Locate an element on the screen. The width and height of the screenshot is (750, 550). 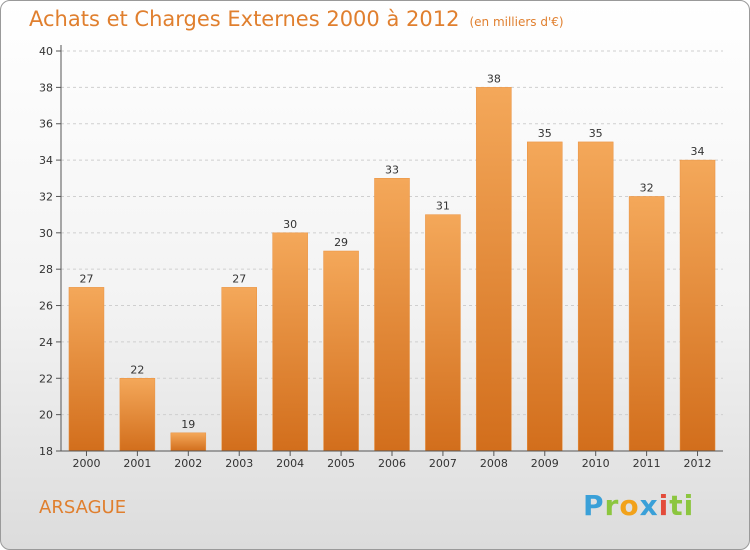
commune-name: ARSAGUE is located at coordinates (83, 507).